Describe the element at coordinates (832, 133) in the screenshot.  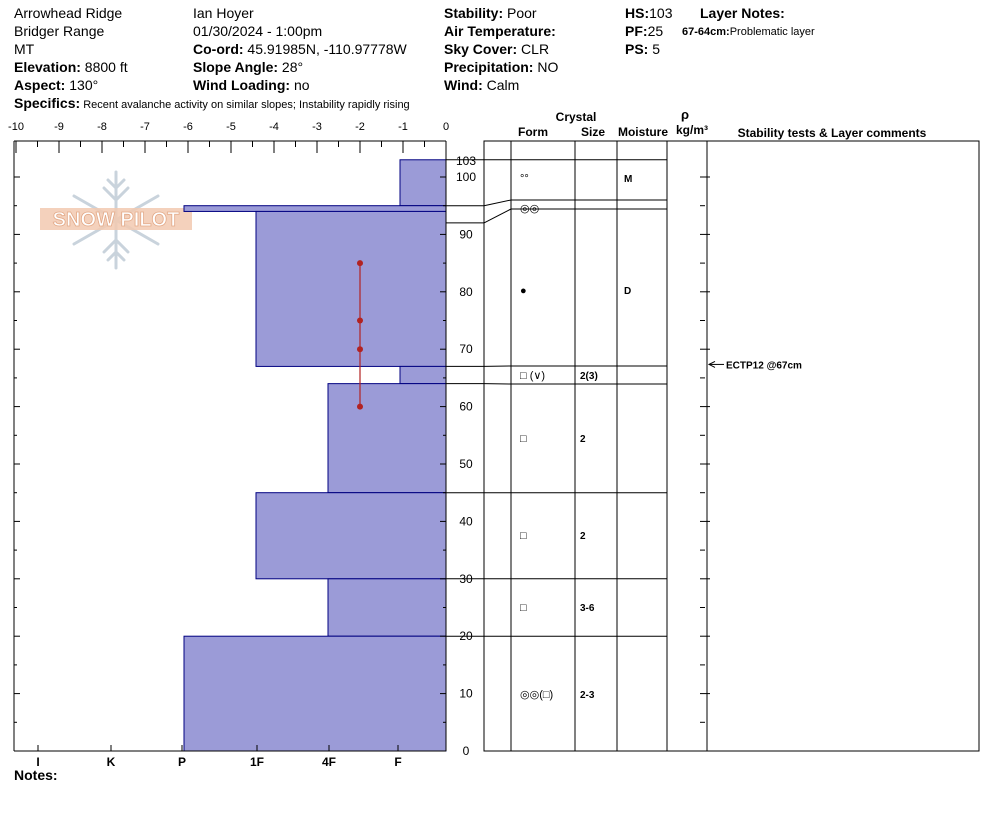
I see `comments-header: Stability tests & Layer comments` at that location.